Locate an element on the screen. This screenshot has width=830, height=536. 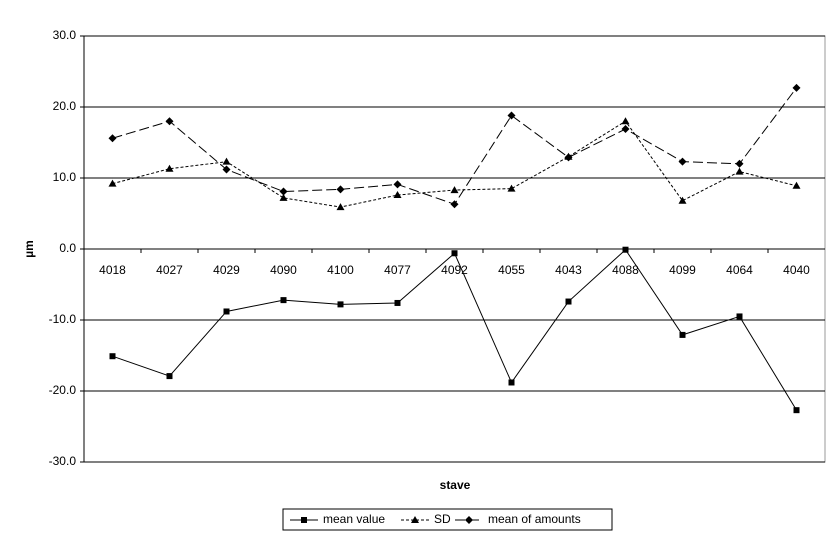
legend-label: mean of amounts is located at coordinates (534, 519).